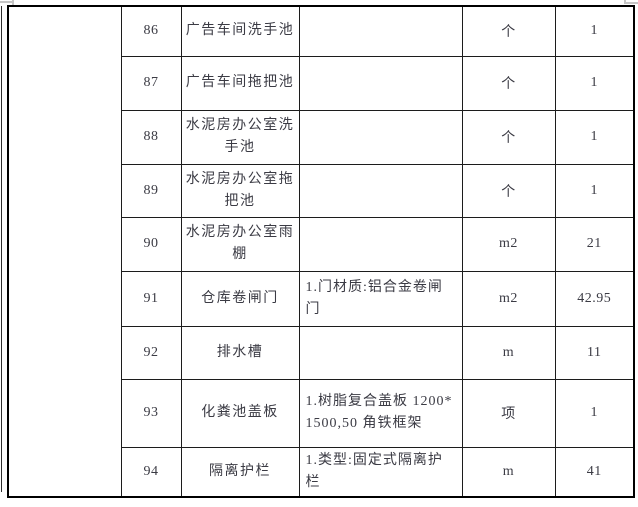 This screenshot has width=638, height=507. What do you see at coordinates (380, 298) in the screenshot?
I see `cell-item-spec: 1.门材质:铝合金卷闸门` at bounding box center [380, 298].